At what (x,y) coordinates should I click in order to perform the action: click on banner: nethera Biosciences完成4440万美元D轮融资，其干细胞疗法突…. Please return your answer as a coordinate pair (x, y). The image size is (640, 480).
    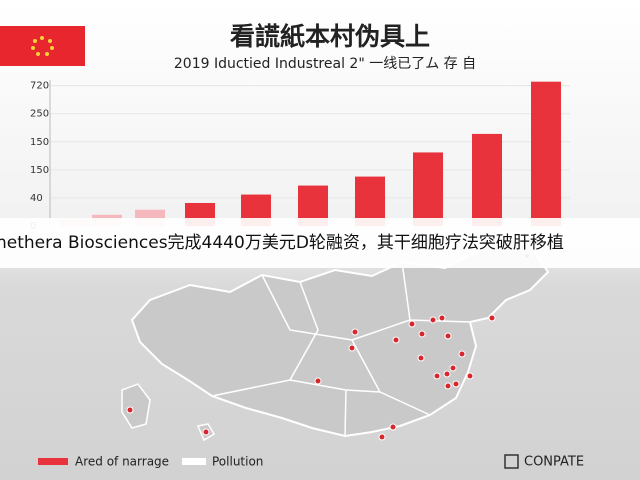
    Looking at the image, I should click on (282, 243).